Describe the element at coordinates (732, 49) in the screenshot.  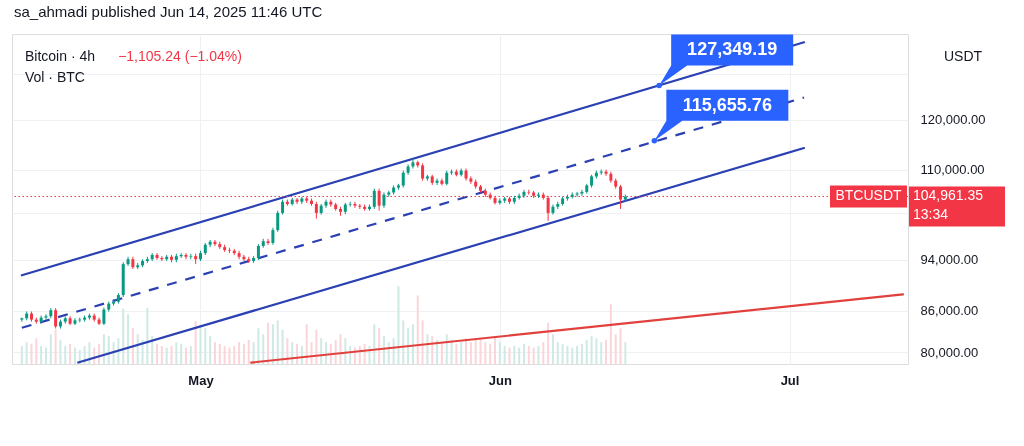
I see `annotation: 127,349.19` at that location.